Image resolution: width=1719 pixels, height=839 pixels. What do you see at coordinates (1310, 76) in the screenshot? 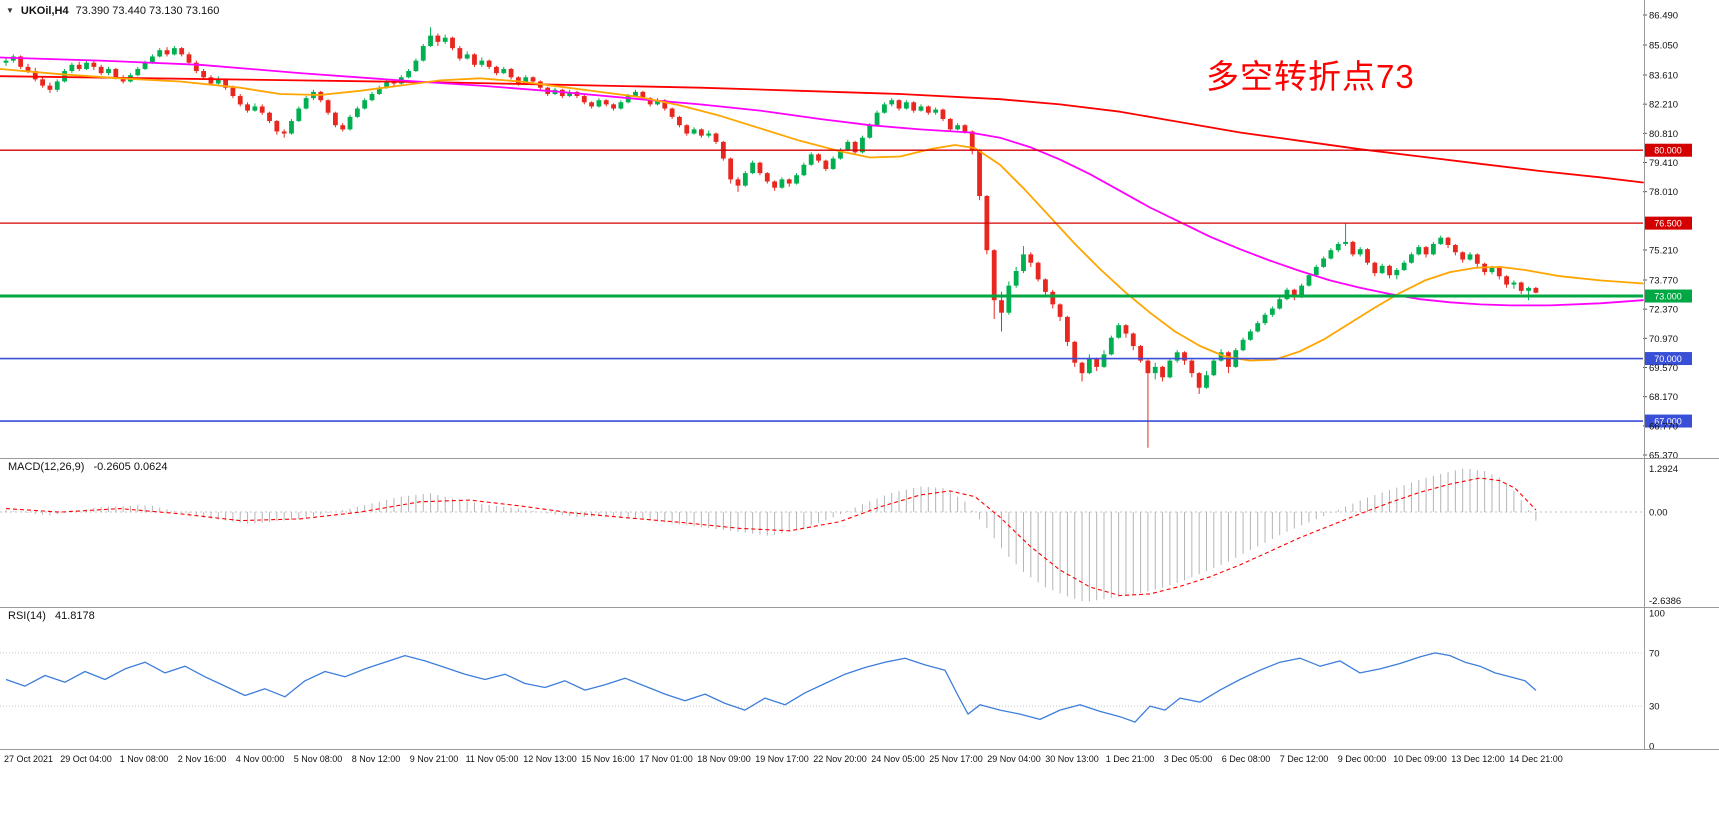
I see `chart-annotation-text: 多空转折点73` at bounding box center [1310, 76].